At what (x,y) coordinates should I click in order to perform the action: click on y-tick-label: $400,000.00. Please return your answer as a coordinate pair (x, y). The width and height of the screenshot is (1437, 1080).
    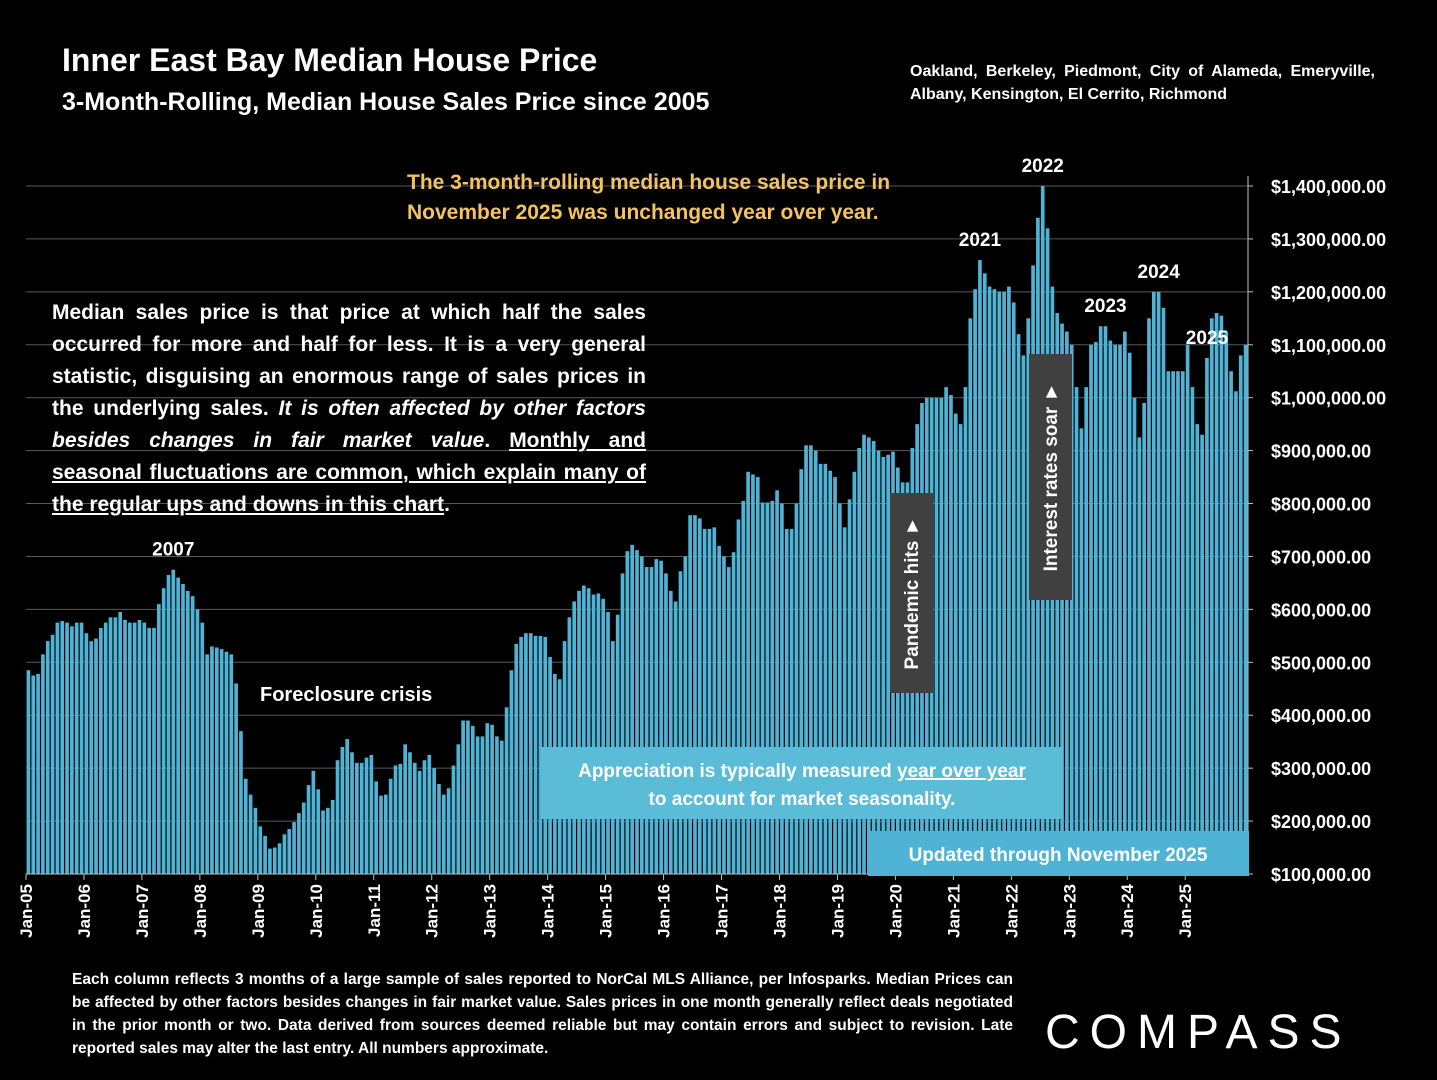
    Looking at the image, I should click on (1321, 716).